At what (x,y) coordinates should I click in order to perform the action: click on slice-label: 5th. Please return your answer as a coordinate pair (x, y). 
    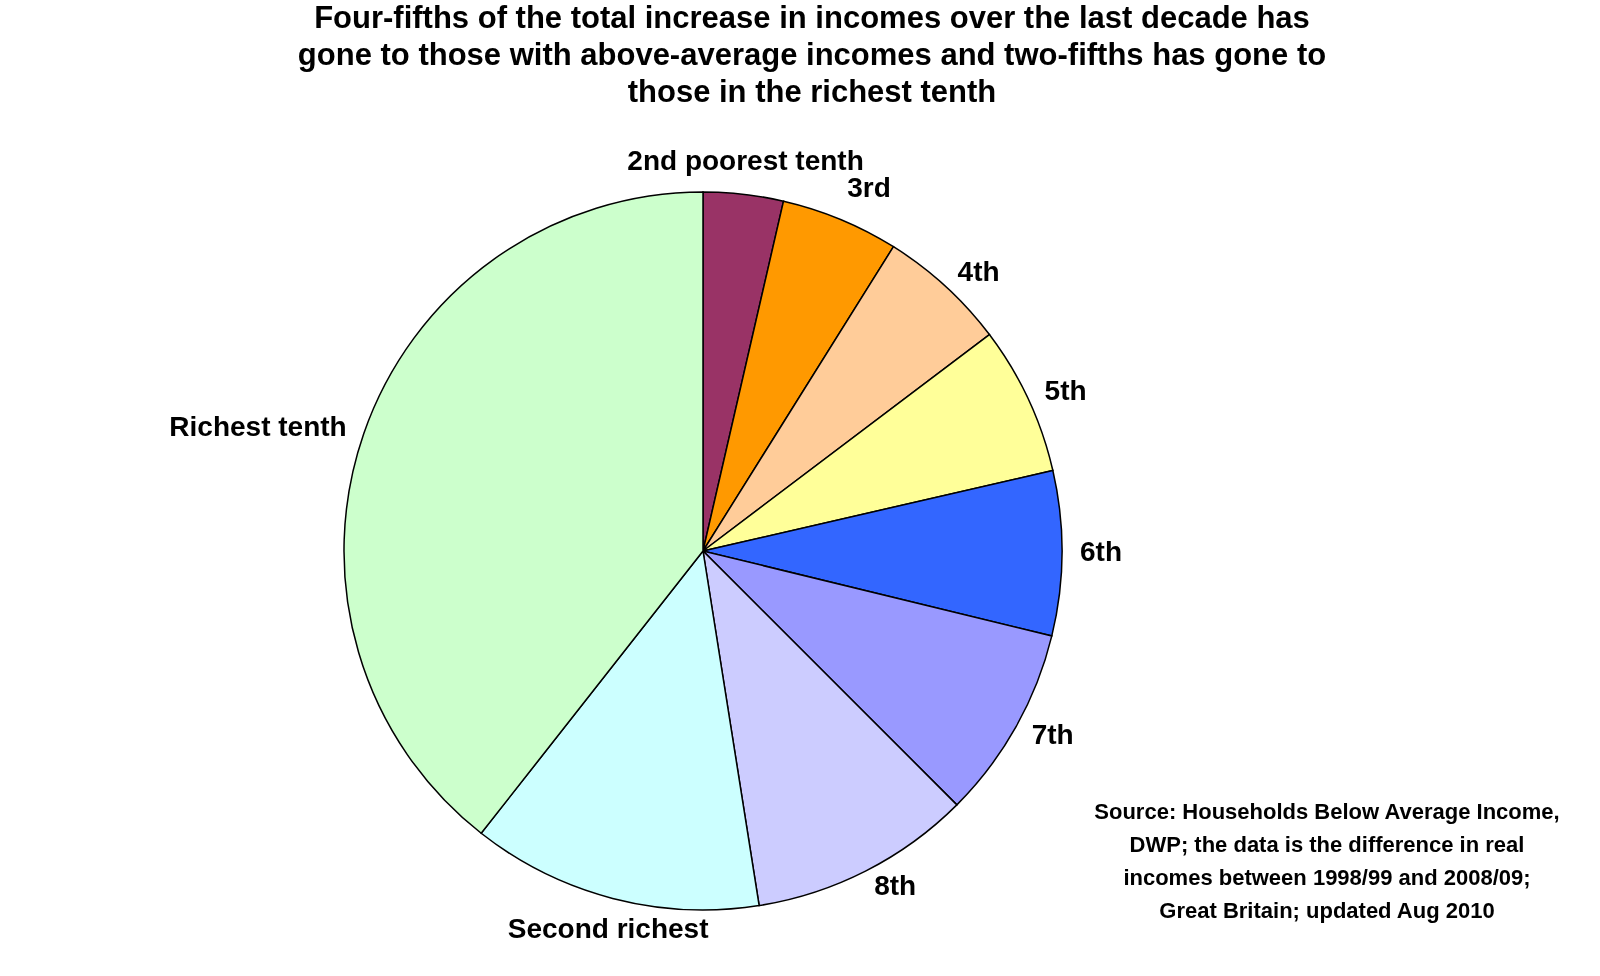
    Looking at the image, I should click on (1065, 390).